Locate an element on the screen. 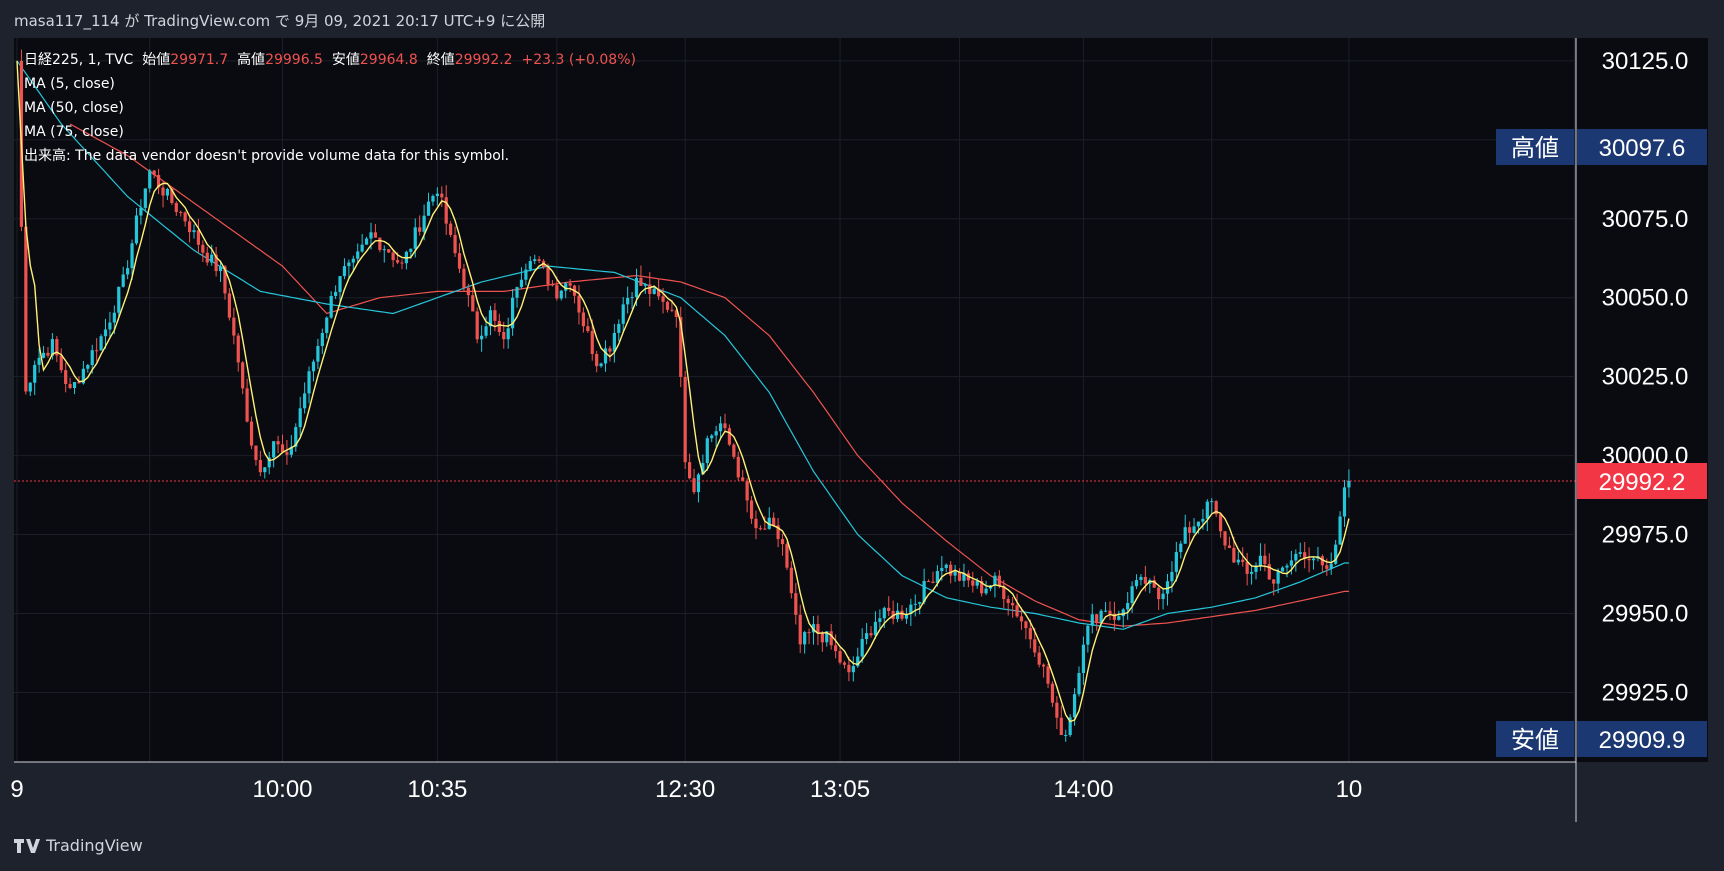  last-price-marker: 29992.2 is located at coordinates (1642, 481).